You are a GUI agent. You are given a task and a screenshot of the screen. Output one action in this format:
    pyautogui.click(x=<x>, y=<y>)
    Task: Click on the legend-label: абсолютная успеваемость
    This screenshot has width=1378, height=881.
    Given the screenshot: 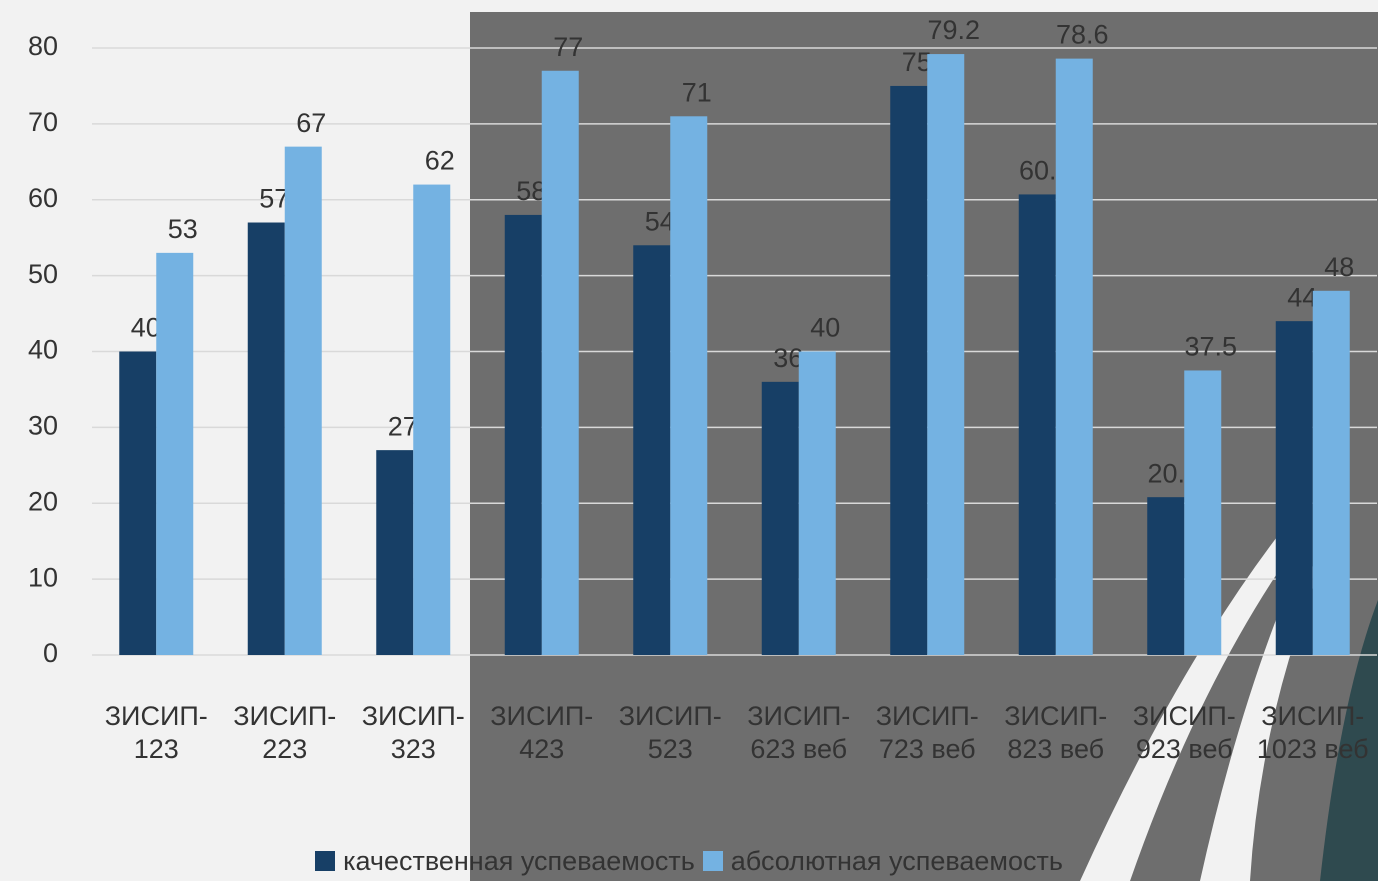 What is the action you would take?
    pyautogui.click(x=896, y=861)
    